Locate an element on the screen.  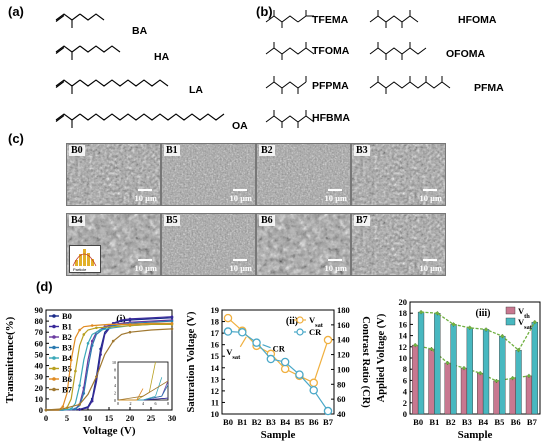
ytick-label-ii: 13 is located at coordinates (215, 379).